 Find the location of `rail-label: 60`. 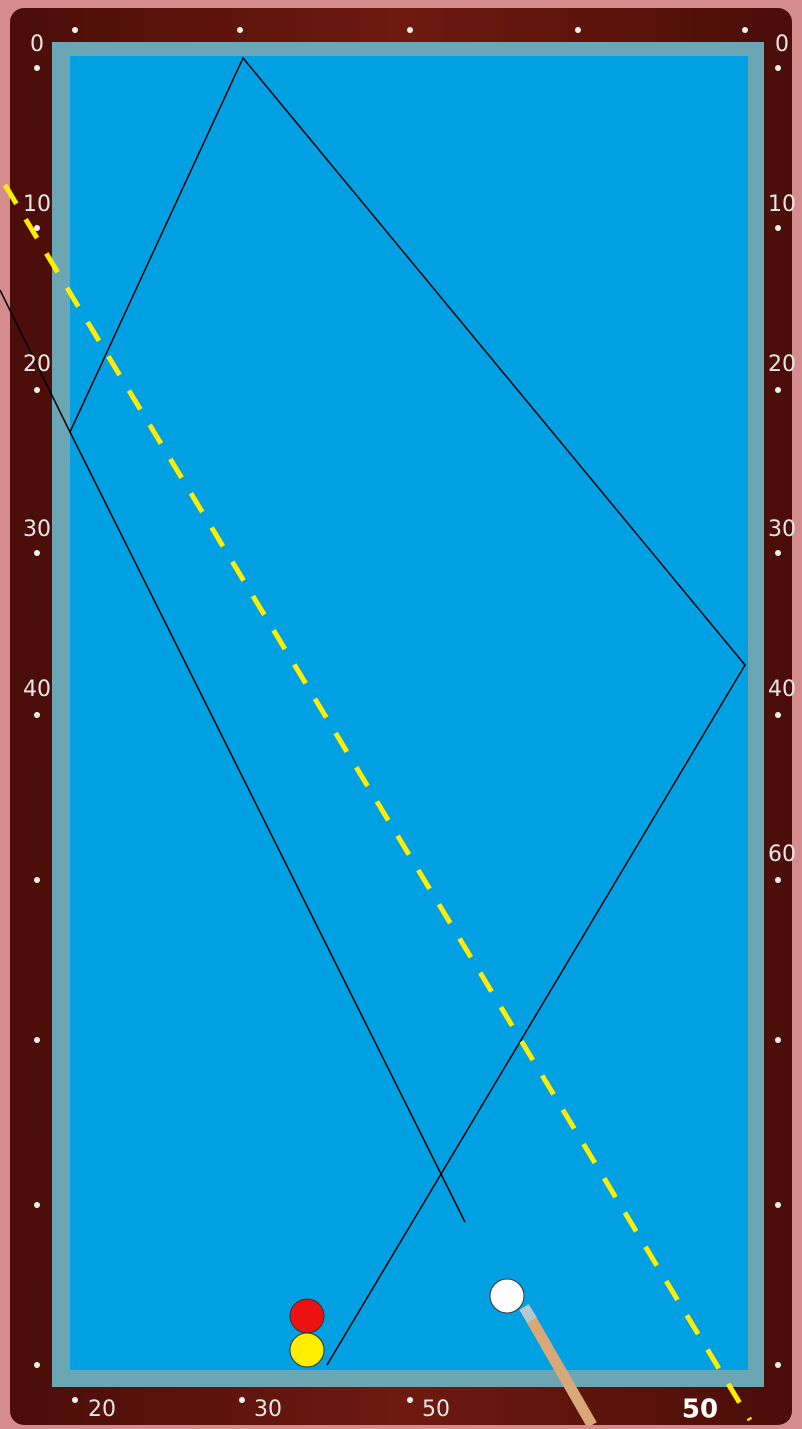

rail-label: 60 is located at coordinates (782, 854).